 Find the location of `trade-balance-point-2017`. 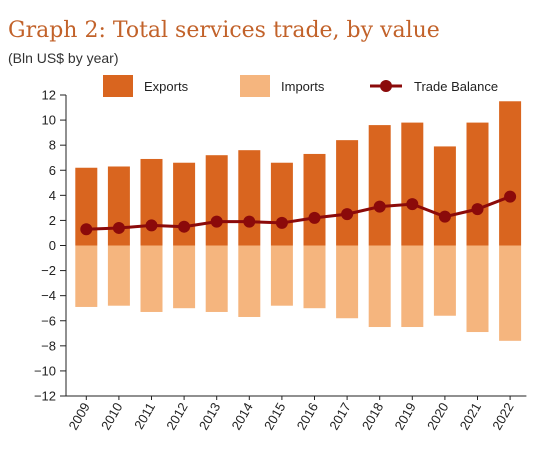

trade-balance-point-2017 is located at coordinates (347, 214).